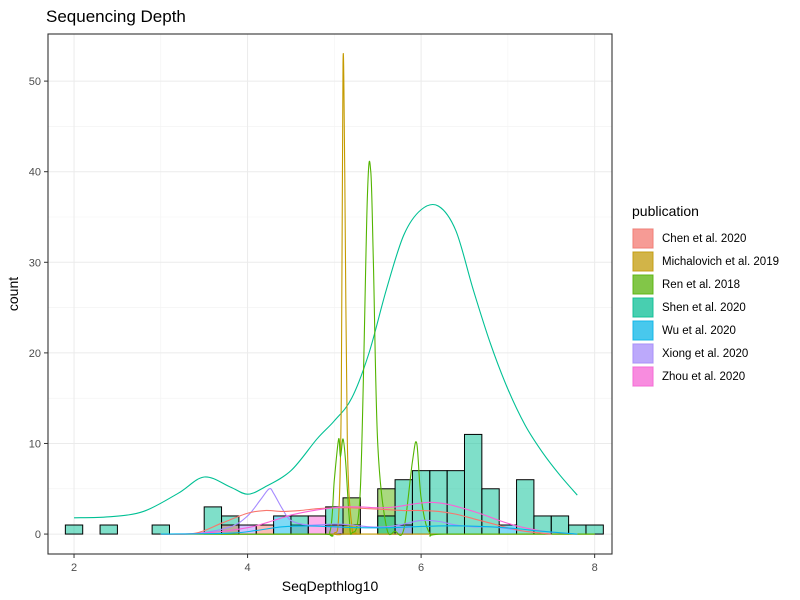  I want to click on legend-label: Xiong et al. 2020, so click(705, 354).